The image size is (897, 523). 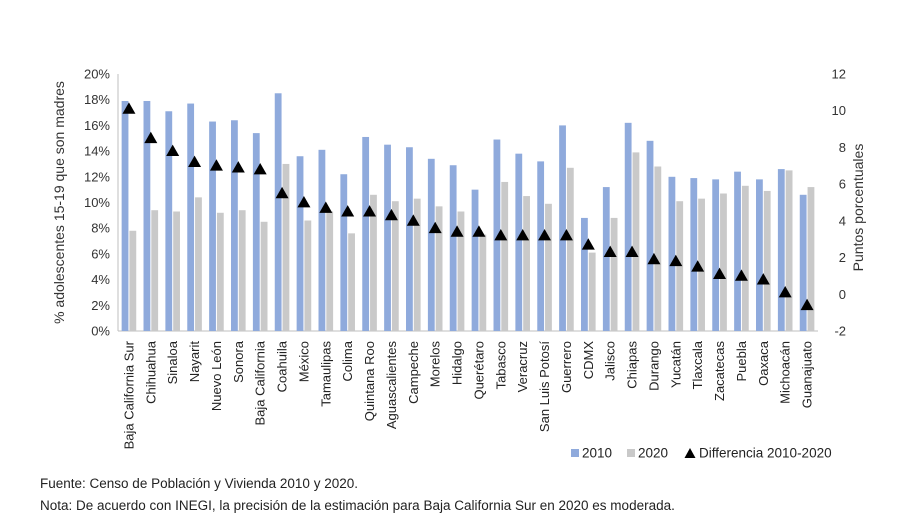 I want to click on category-label: Chiapas, so click(x=632, y=365).